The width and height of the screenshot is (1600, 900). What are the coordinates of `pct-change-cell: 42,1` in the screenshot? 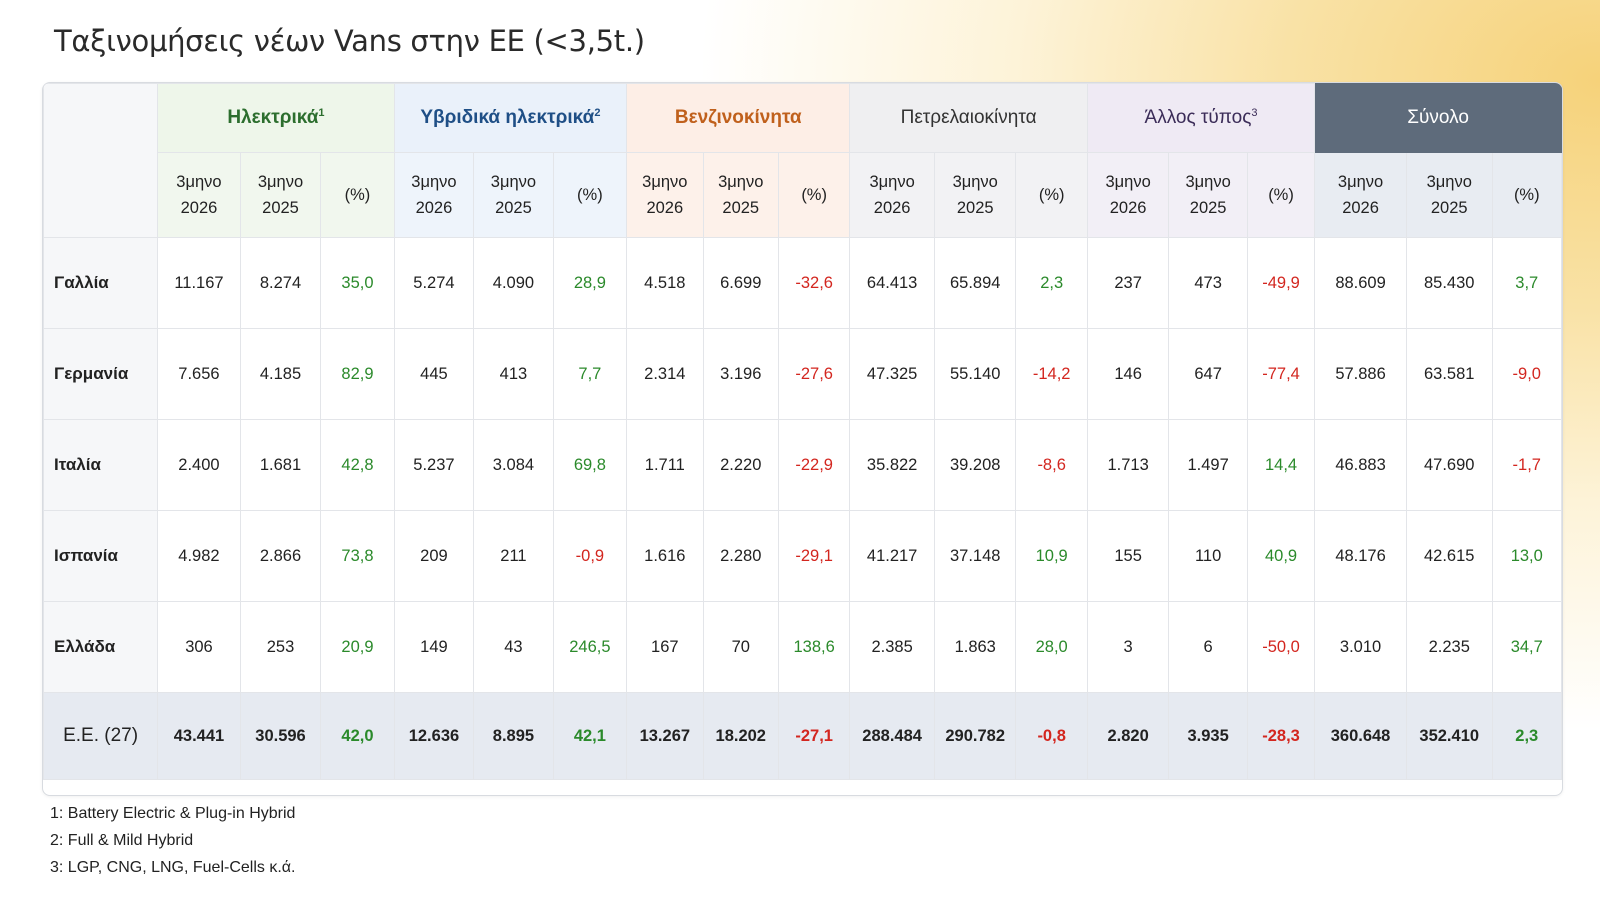 It's located at (590, 736).